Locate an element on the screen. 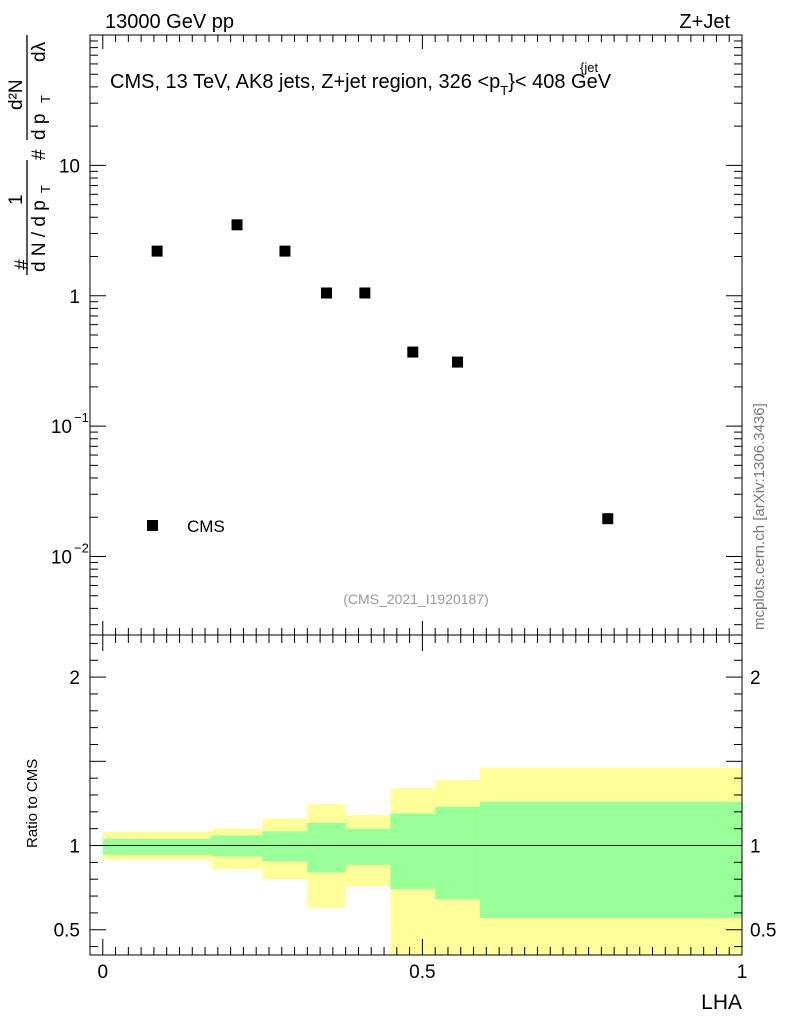 The image size is (786, 1024). main-y-tick-exponent: −1 is located at coordinates (81, 417).